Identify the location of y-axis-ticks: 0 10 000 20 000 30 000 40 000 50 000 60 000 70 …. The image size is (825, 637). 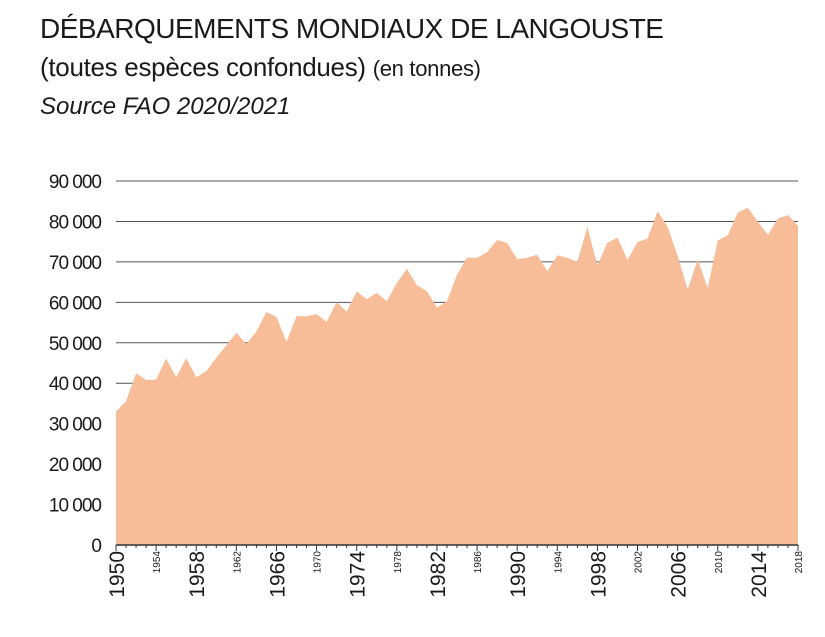
(76, 364).